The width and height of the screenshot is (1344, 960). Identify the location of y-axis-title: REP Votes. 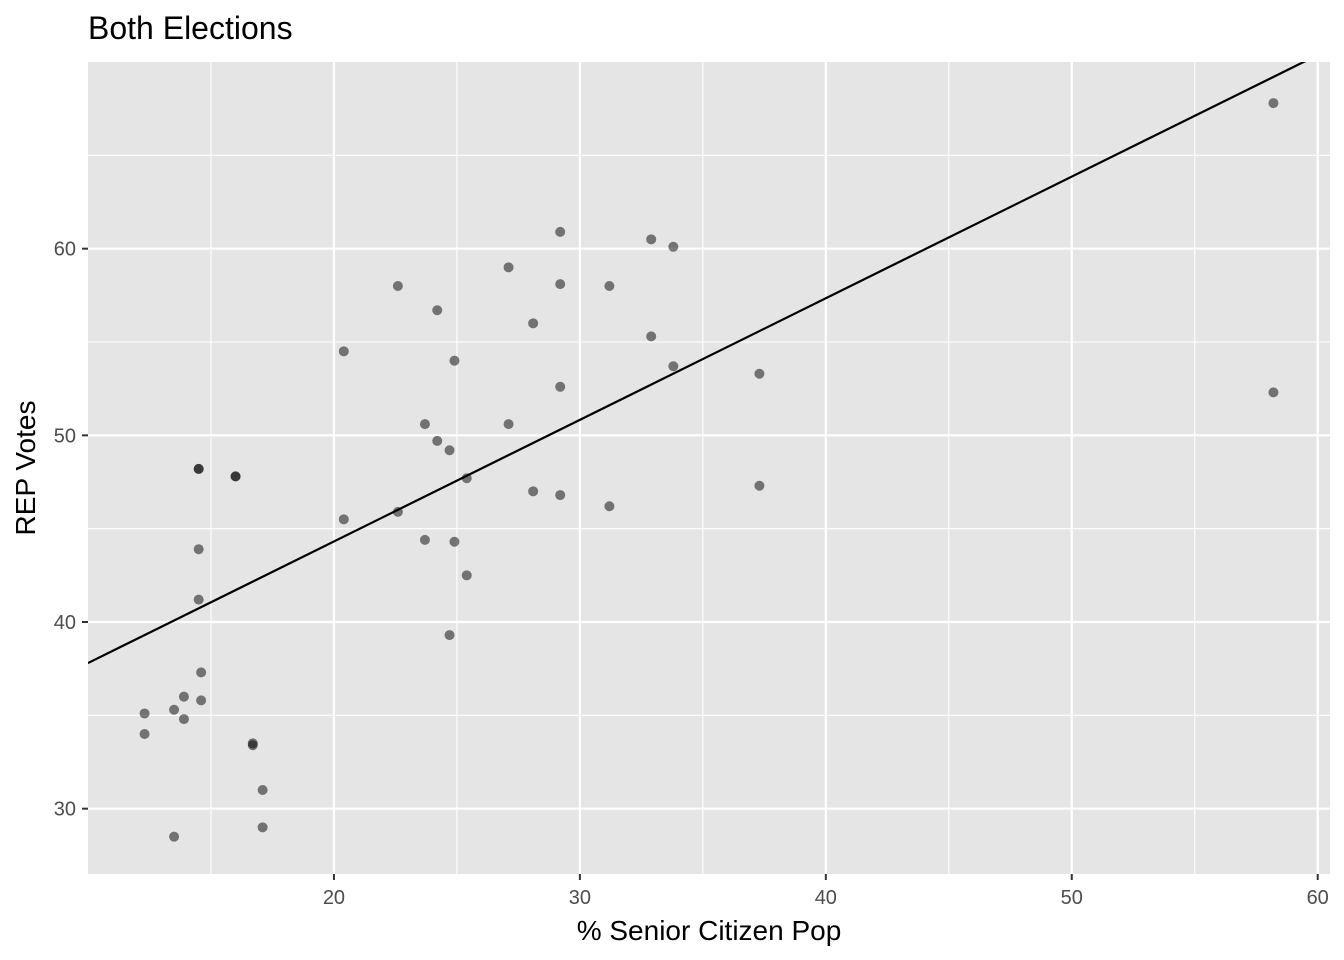
(25, 468).